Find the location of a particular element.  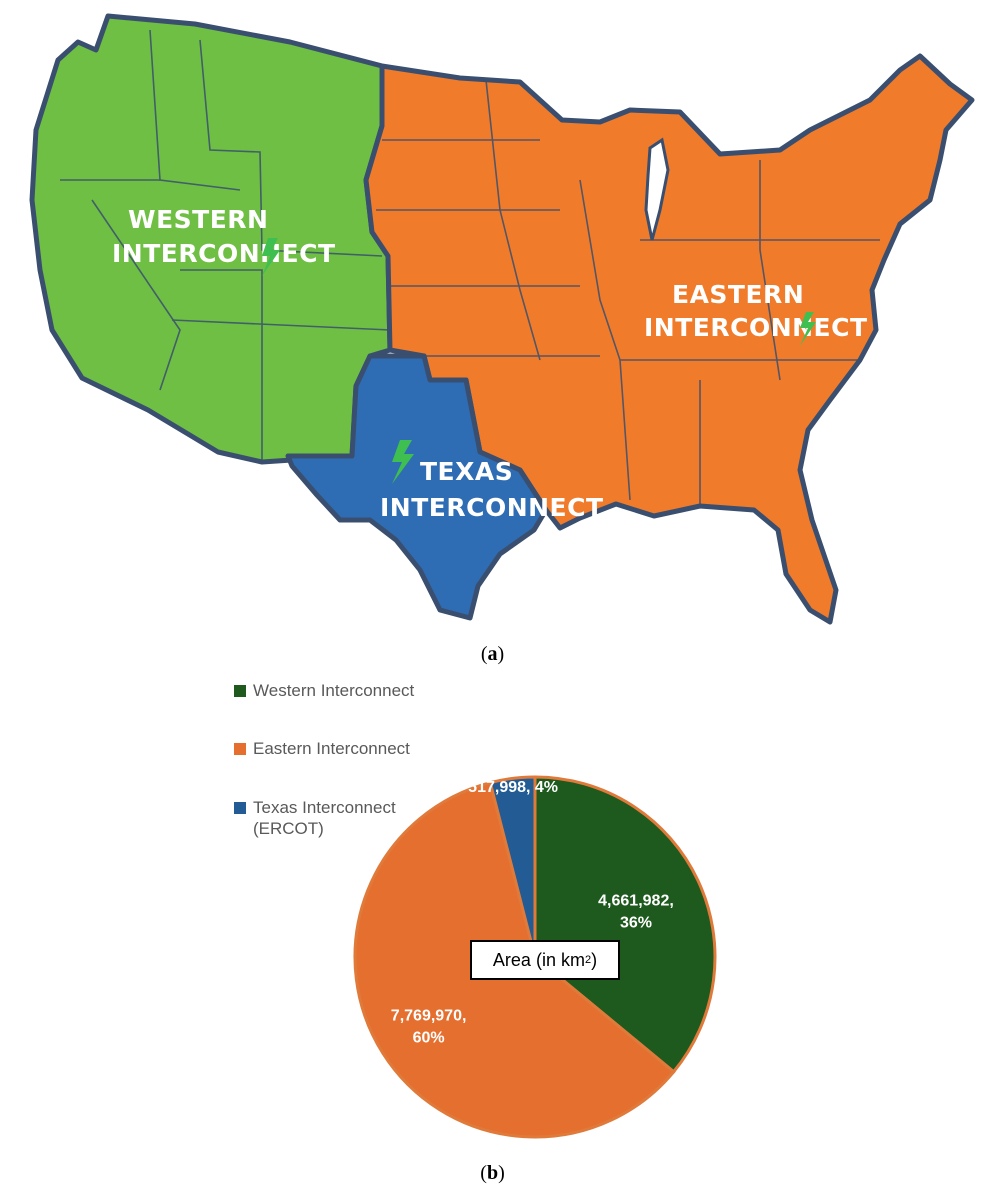

texas-label-line2: INTERCONNECT is located at coordinates (492, 507).